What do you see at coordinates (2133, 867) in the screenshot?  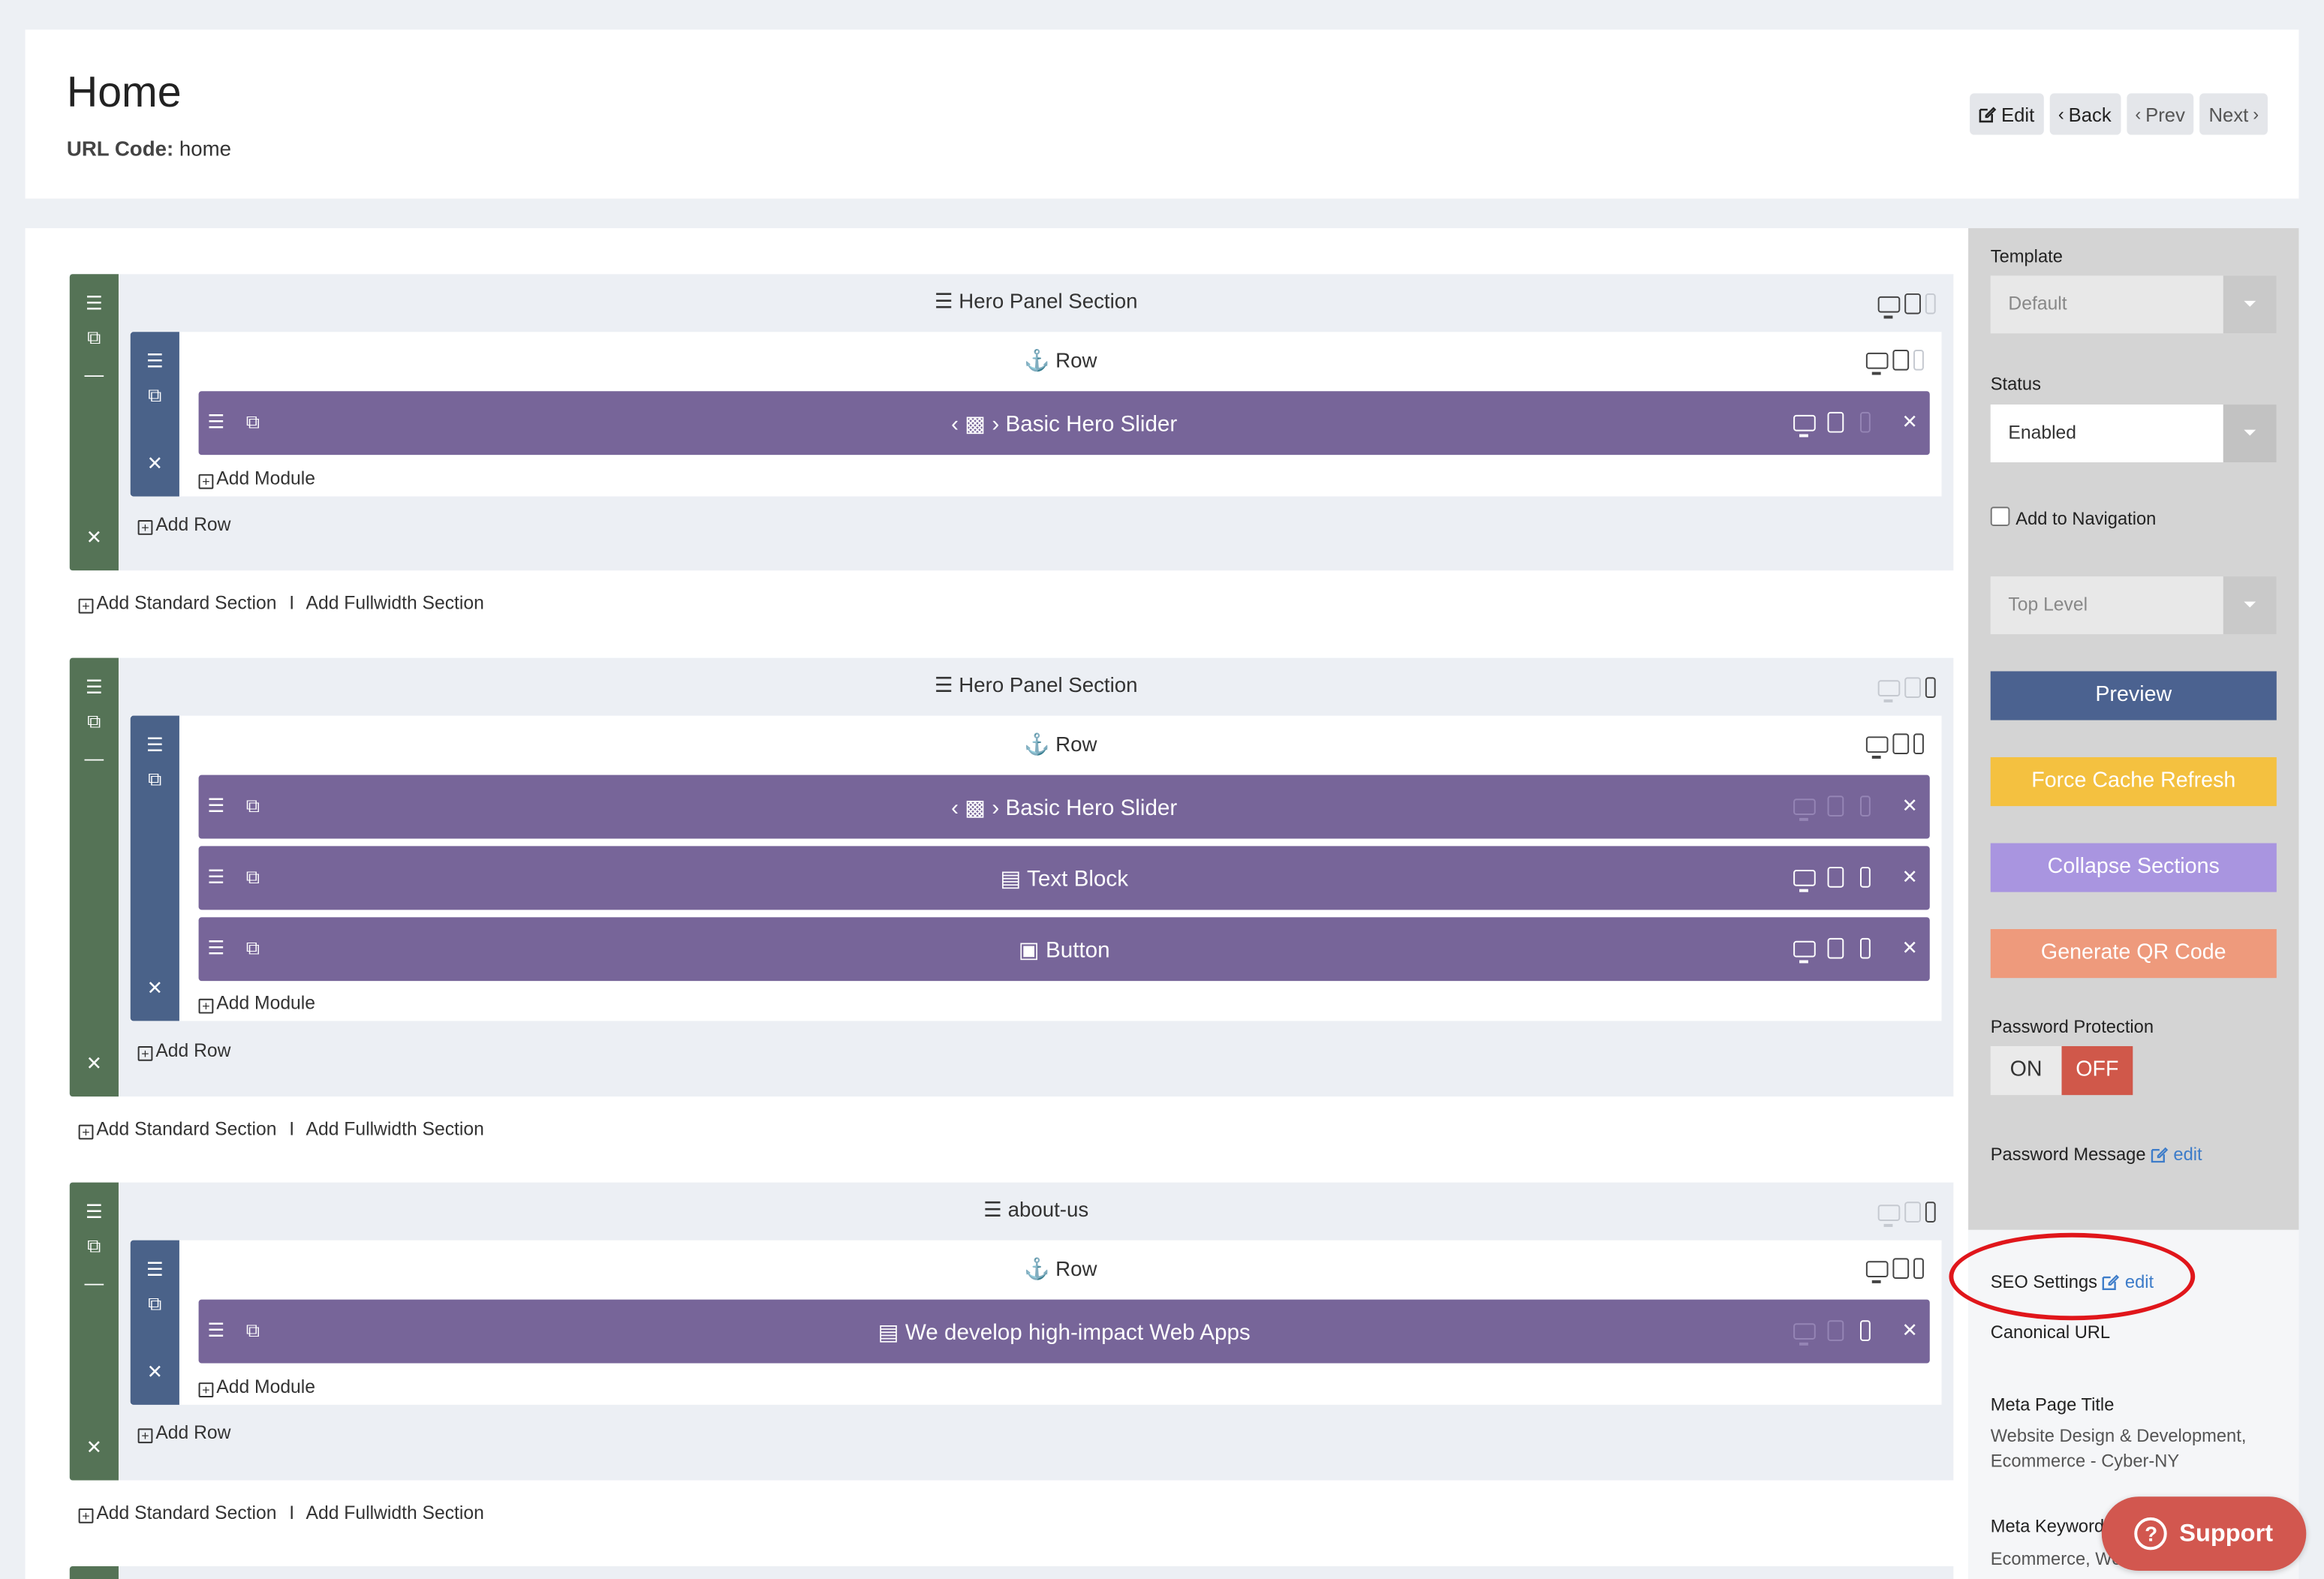 I see `collapse-sections-button: Collapse Sections` at bounding box center [2133, 867].